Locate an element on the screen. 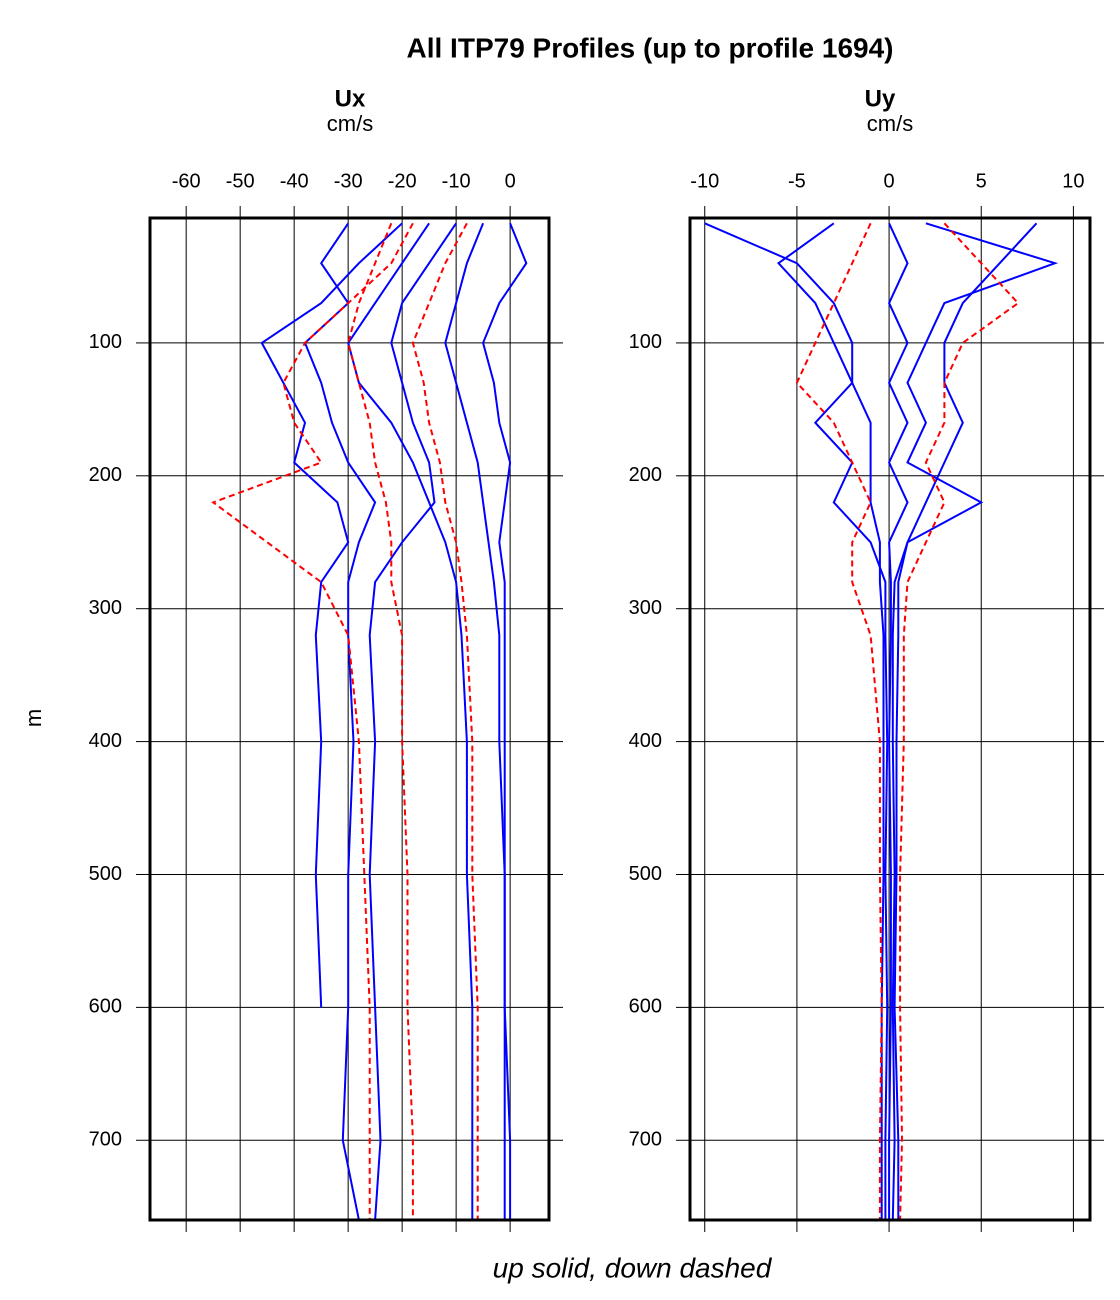  figure-title: All ITP79 Profiles (up to profile 1694) is located at coordinates (650, 47).